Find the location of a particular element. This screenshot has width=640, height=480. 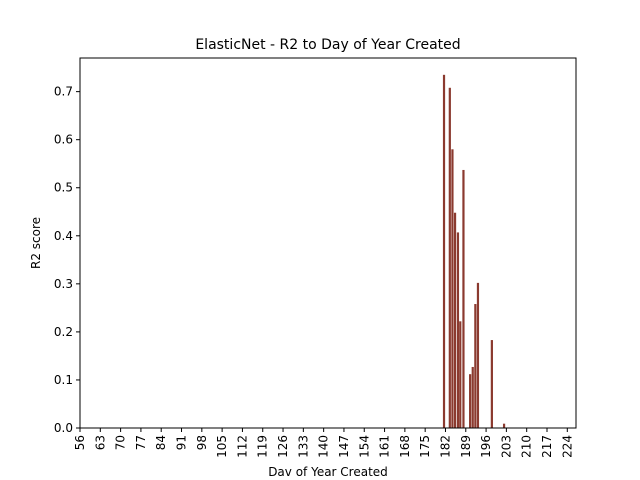

x-tick-label-2: 70 is located at coordinates (121, 442).